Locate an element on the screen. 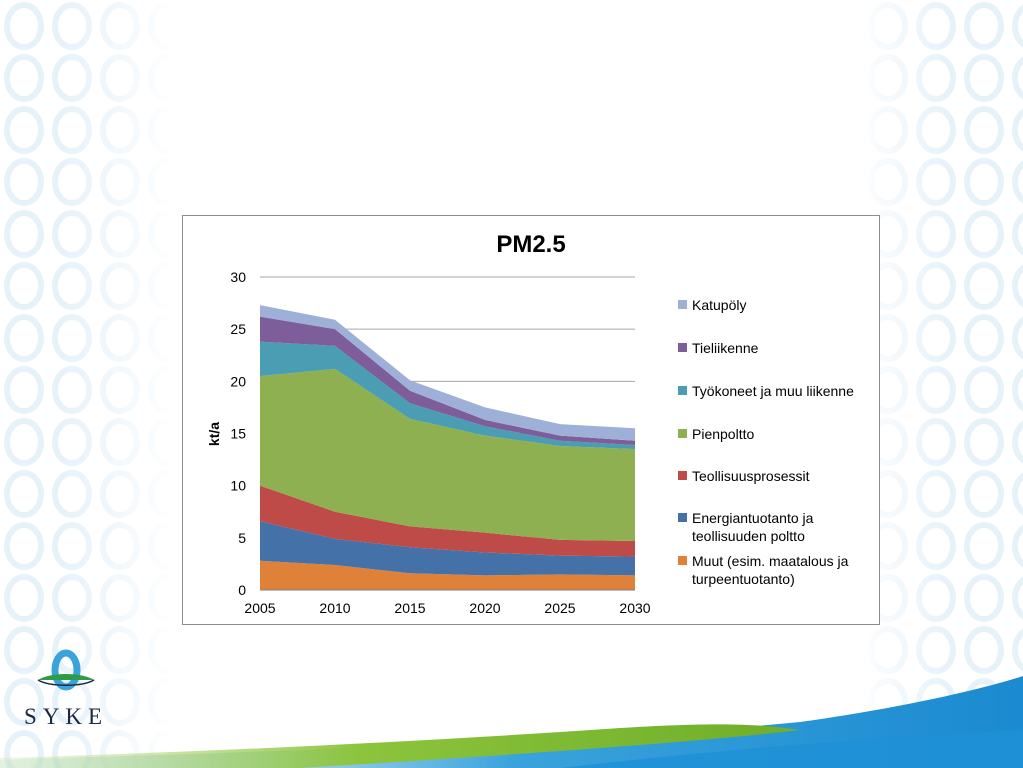 This screenshot has width=1023, height=768. y-tick-label: 25 is located at coordinates (238, 329).